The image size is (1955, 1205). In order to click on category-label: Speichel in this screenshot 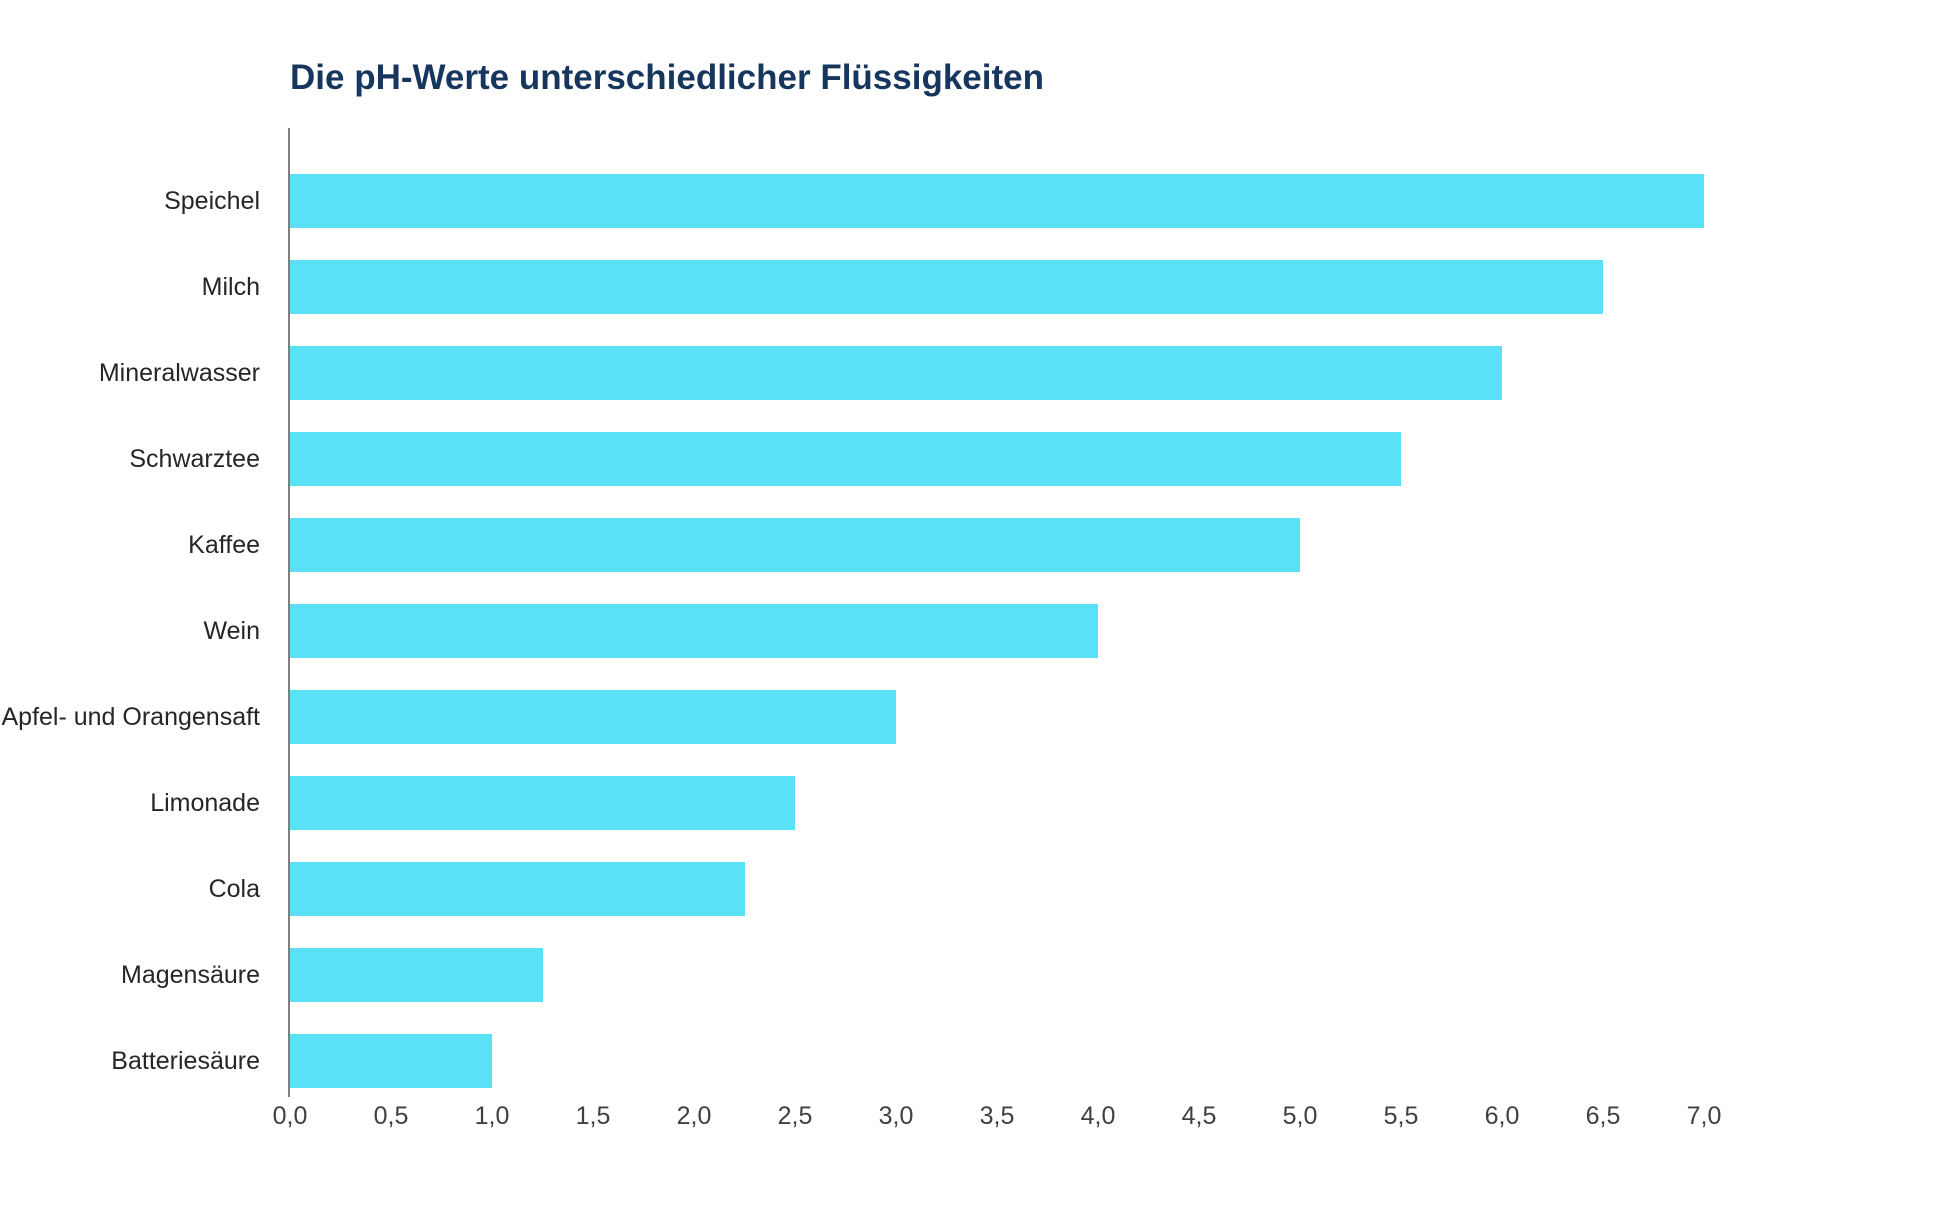, I will do `click(212, 200)`.